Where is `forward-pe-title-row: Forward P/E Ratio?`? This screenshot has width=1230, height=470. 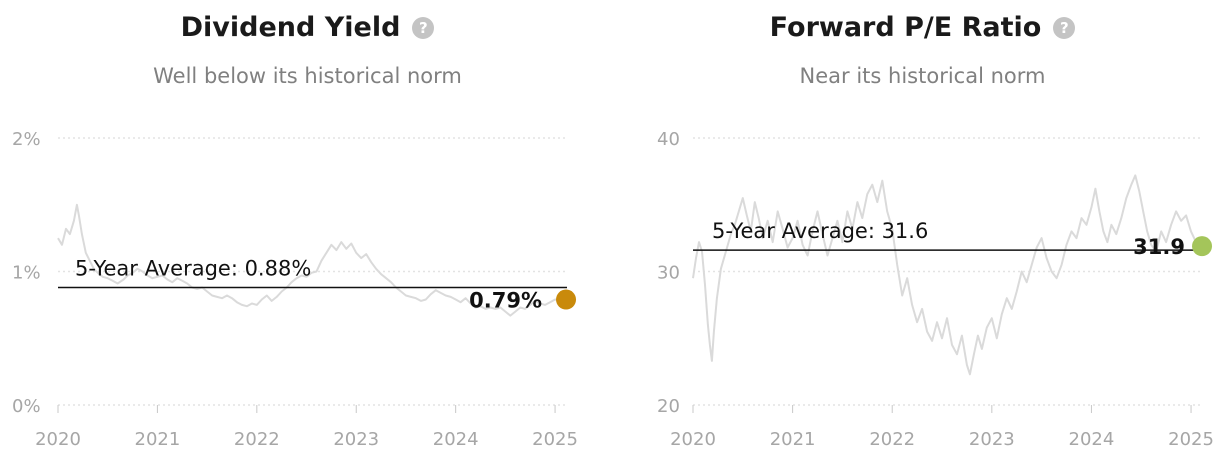 forward-pe-title-row: Forward P/E Ratio? is located at coordinates (922, 27).